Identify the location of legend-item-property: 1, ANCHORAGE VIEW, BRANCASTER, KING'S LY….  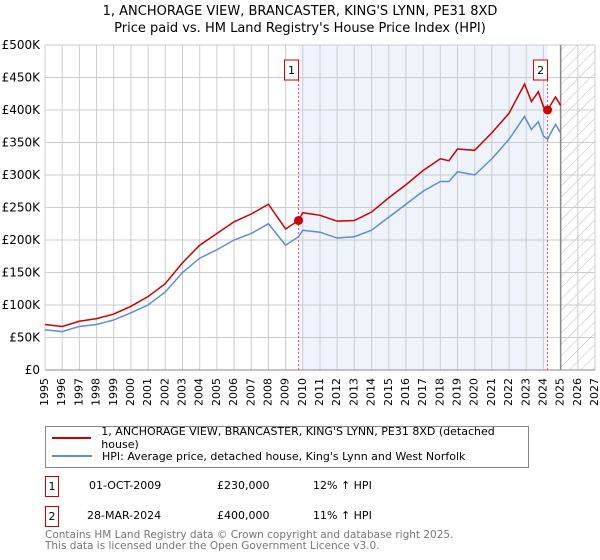
(290, 438).